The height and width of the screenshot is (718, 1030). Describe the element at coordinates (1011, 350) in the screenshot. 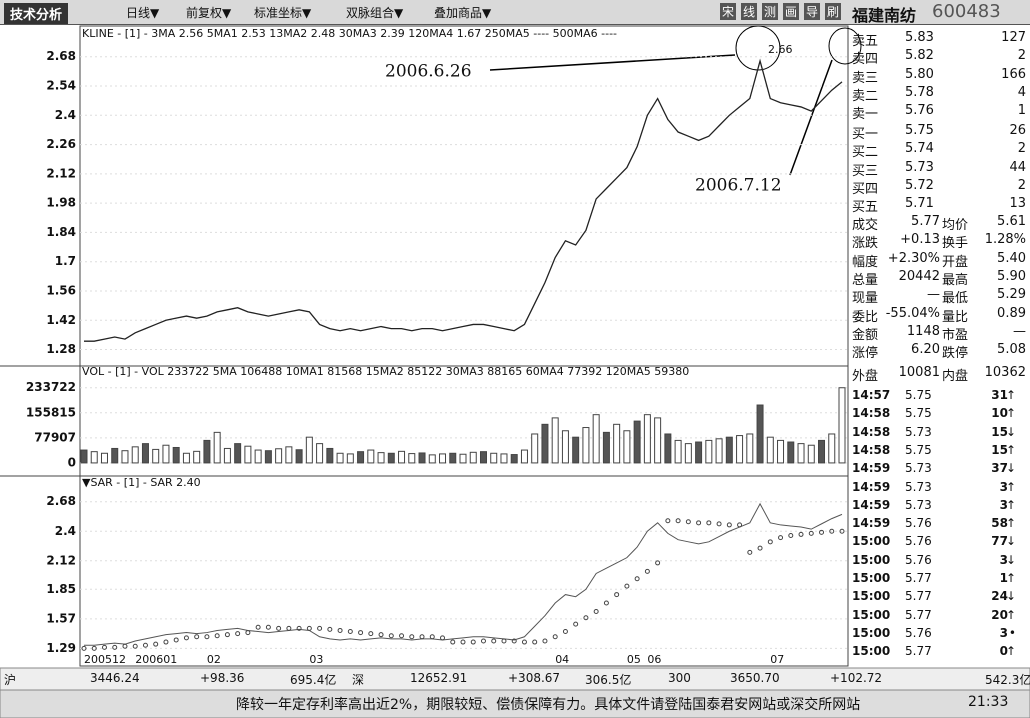

I see `quote-cell: 5.08` at that location.